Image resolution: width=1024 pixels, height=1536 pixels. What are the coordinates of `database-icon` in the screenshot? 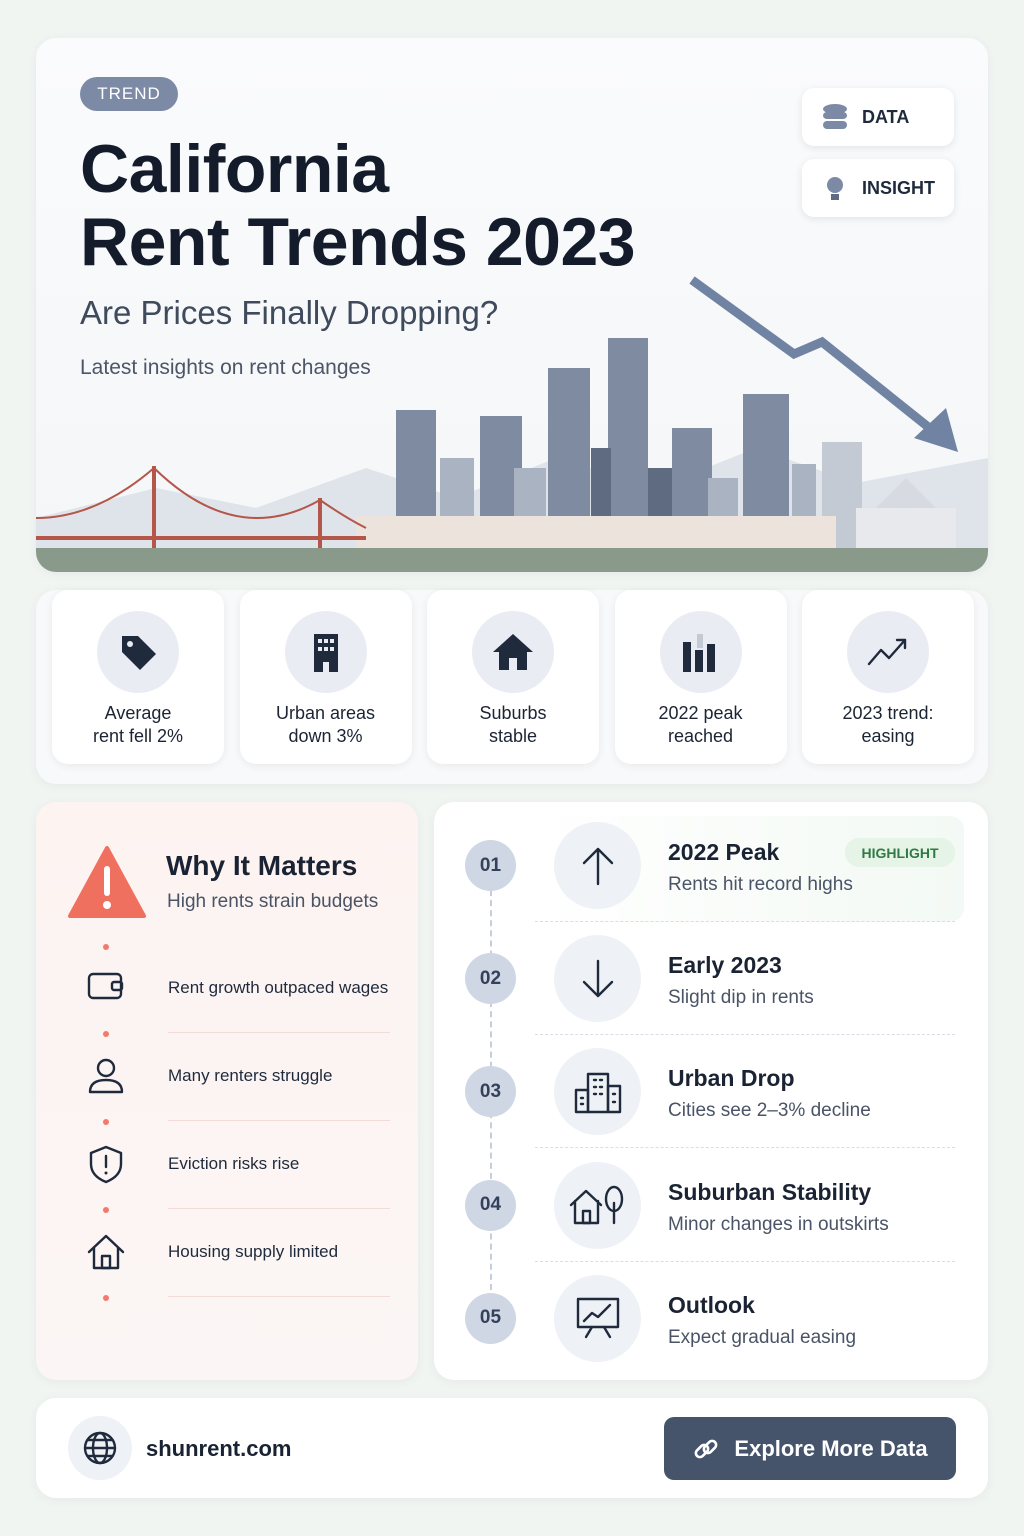 It's located at (835, 116).